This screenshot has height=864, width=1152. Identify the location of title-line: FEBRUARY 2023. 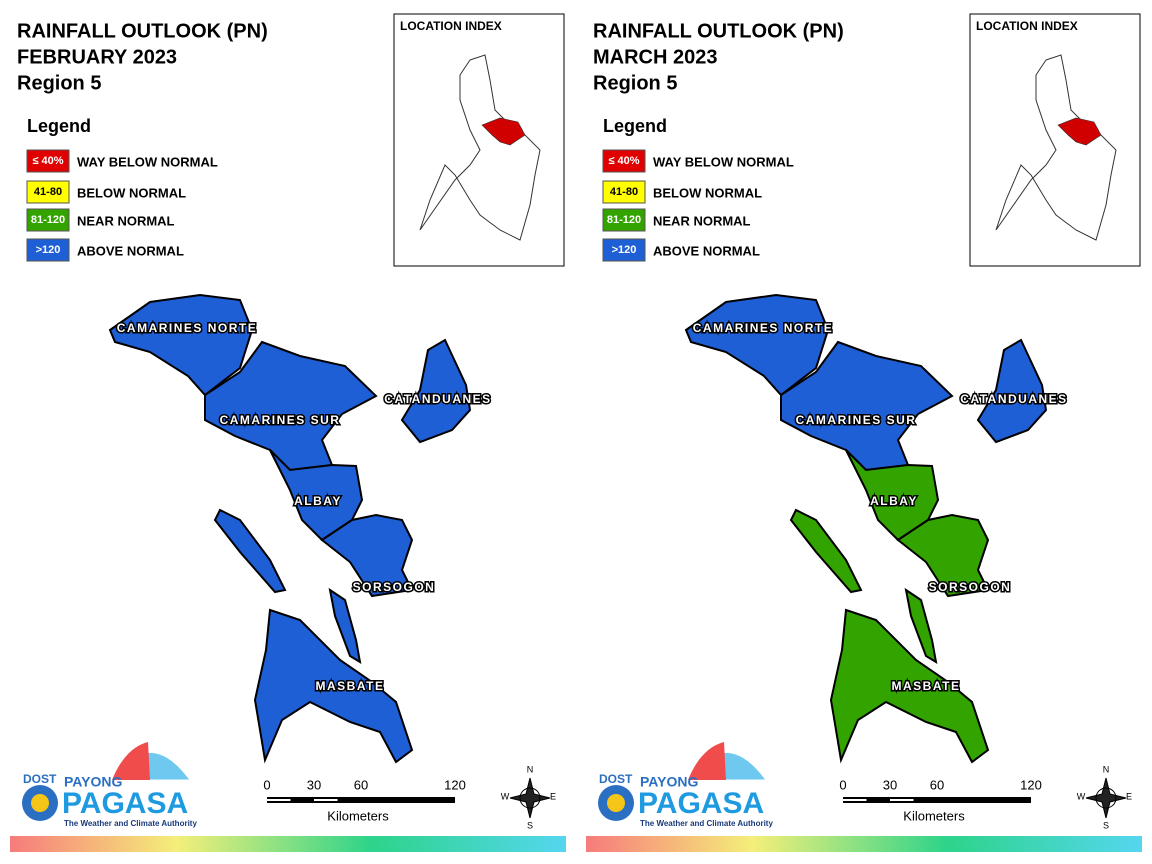
(97, 57).